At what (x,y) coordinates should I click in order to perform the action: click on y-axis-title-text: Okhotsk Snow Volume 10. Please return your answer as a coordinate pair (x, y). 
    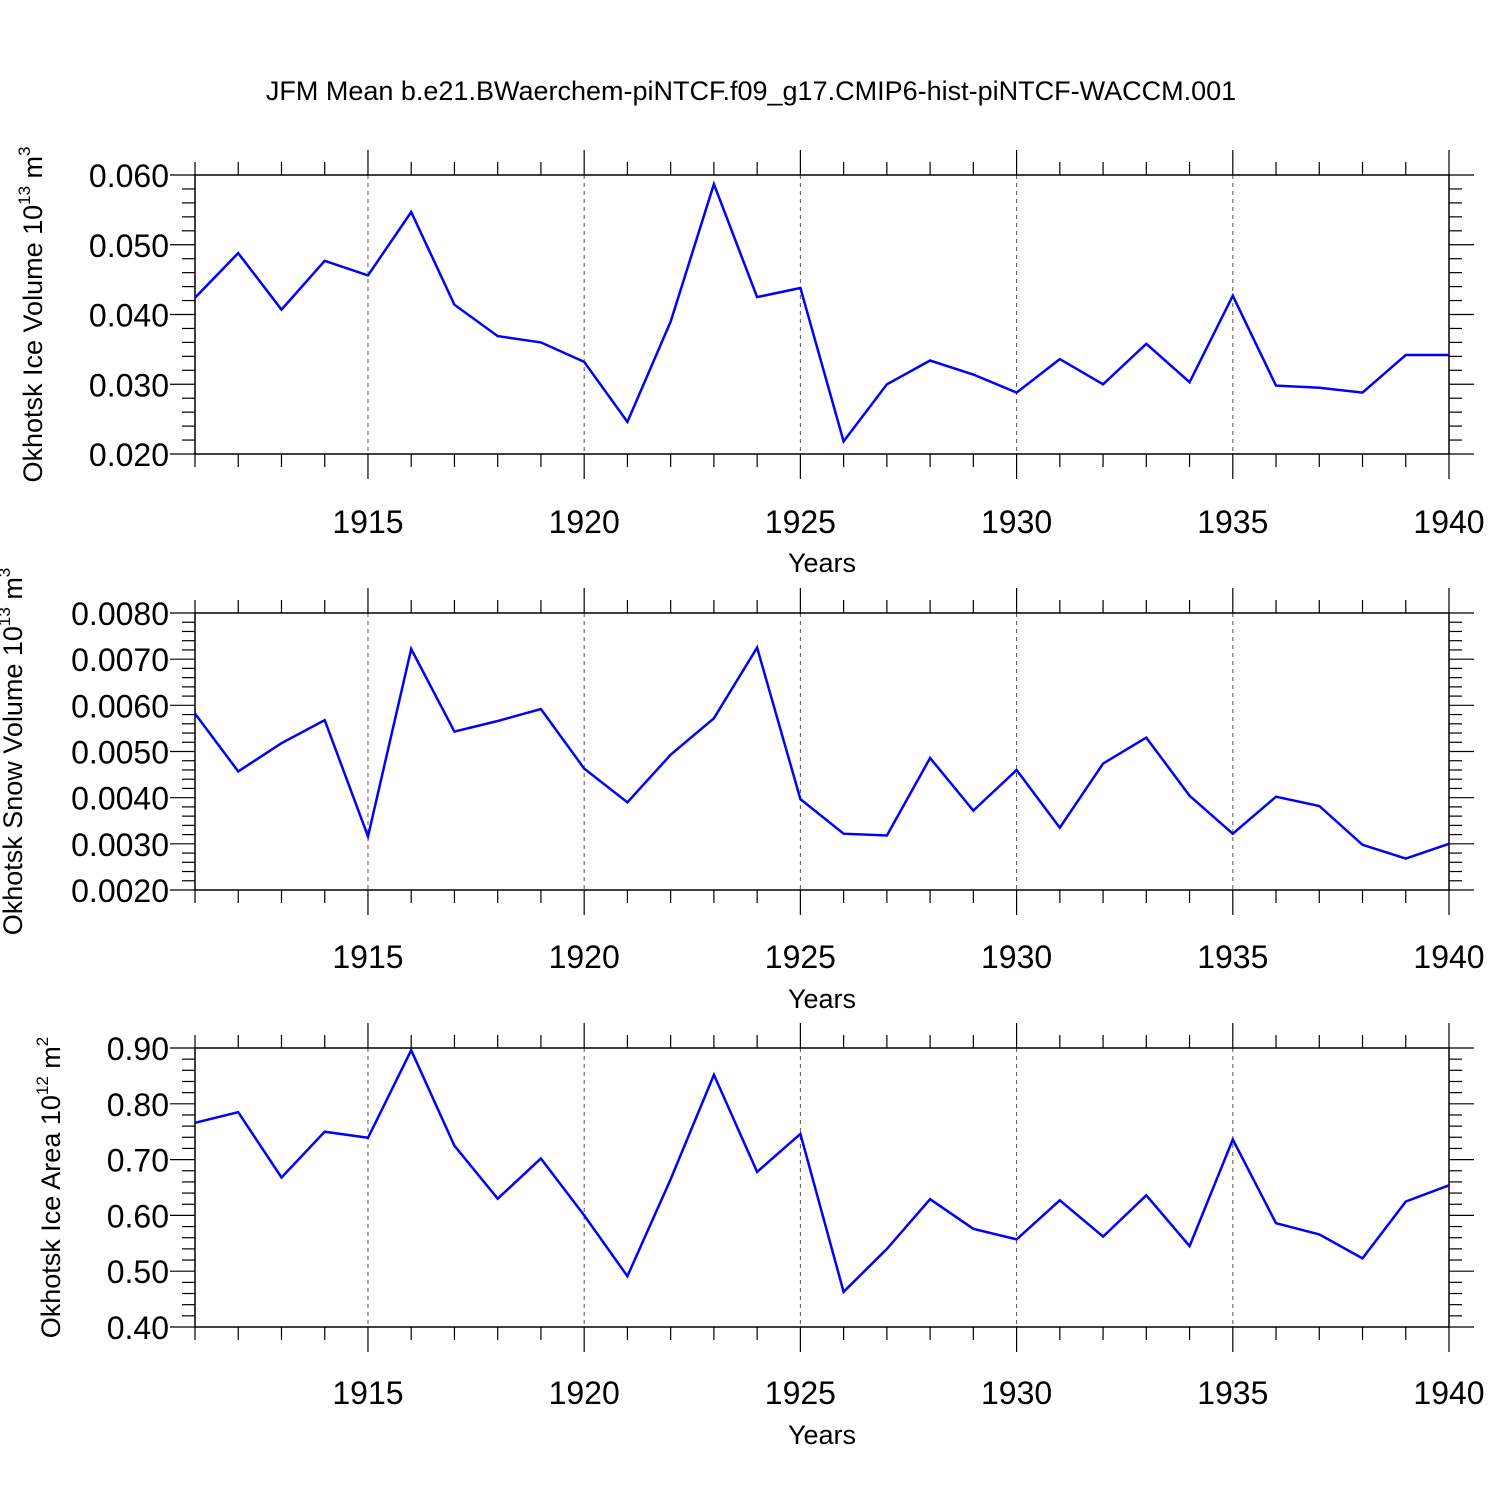
    Looking at the image, I should click on (14, 780).